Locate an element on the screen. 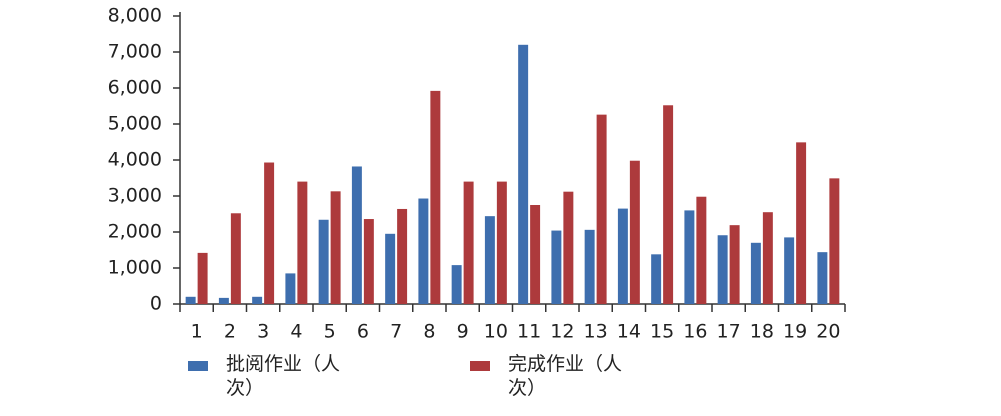  y-tick-label: 8,000 is located at coordinates (135, 16).